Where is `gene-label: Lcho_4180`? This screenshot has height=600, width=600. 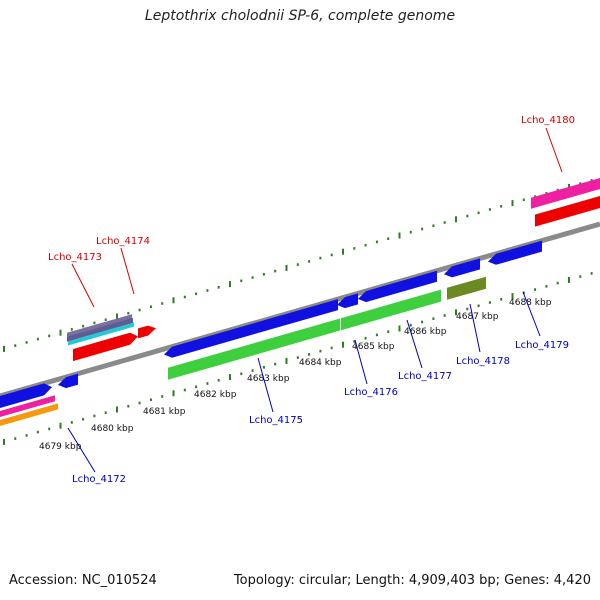 gene-label: Lcho_4180 is located at coordinates (548, 120).